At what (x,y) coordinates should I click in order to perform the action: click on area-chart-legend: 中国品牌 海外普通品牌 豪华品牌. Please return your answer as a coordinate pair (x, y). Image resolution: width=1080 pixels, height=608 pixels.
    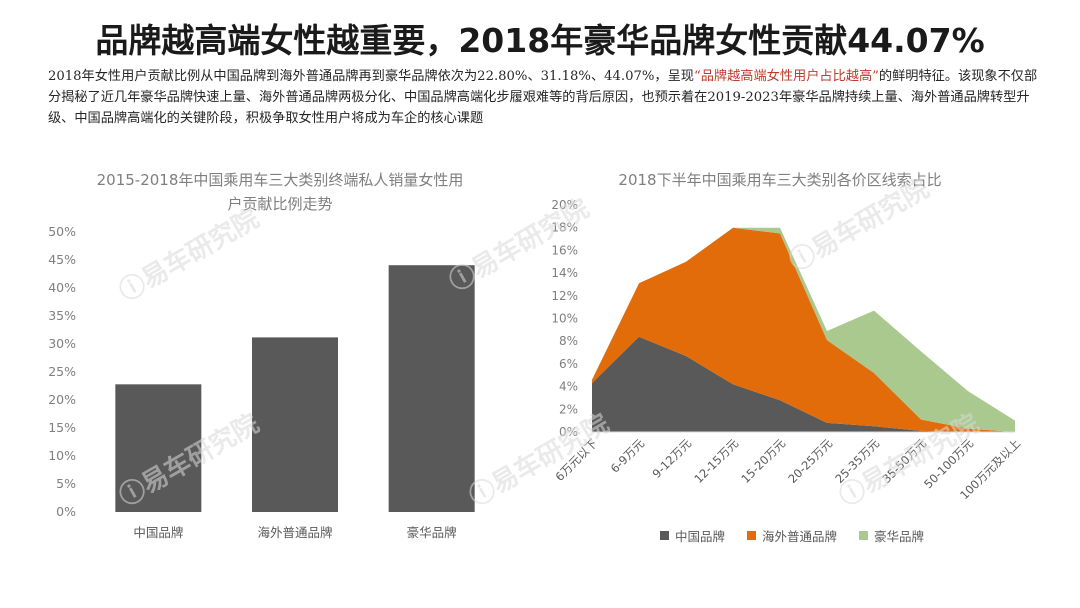
    Looking at the image, I should click on (792, 535).